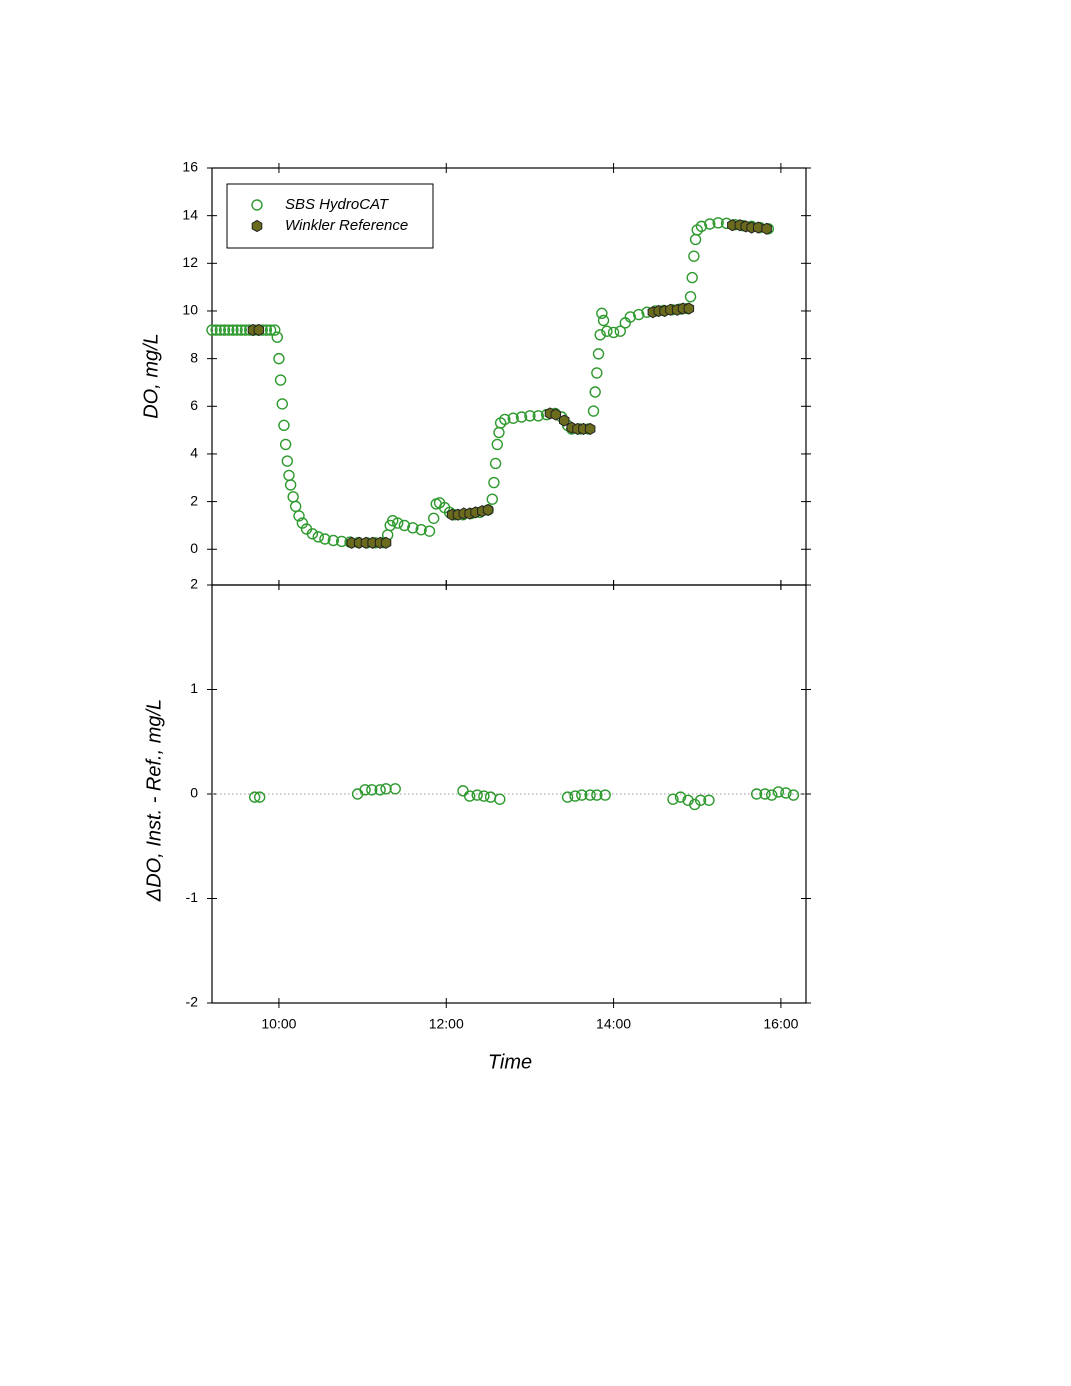 The height and width of the screenshot is (1386, 1071). Describe the element at coordinates (446, 1024) in the screenshot. I see `x-tick-label: 12:00` at that location.